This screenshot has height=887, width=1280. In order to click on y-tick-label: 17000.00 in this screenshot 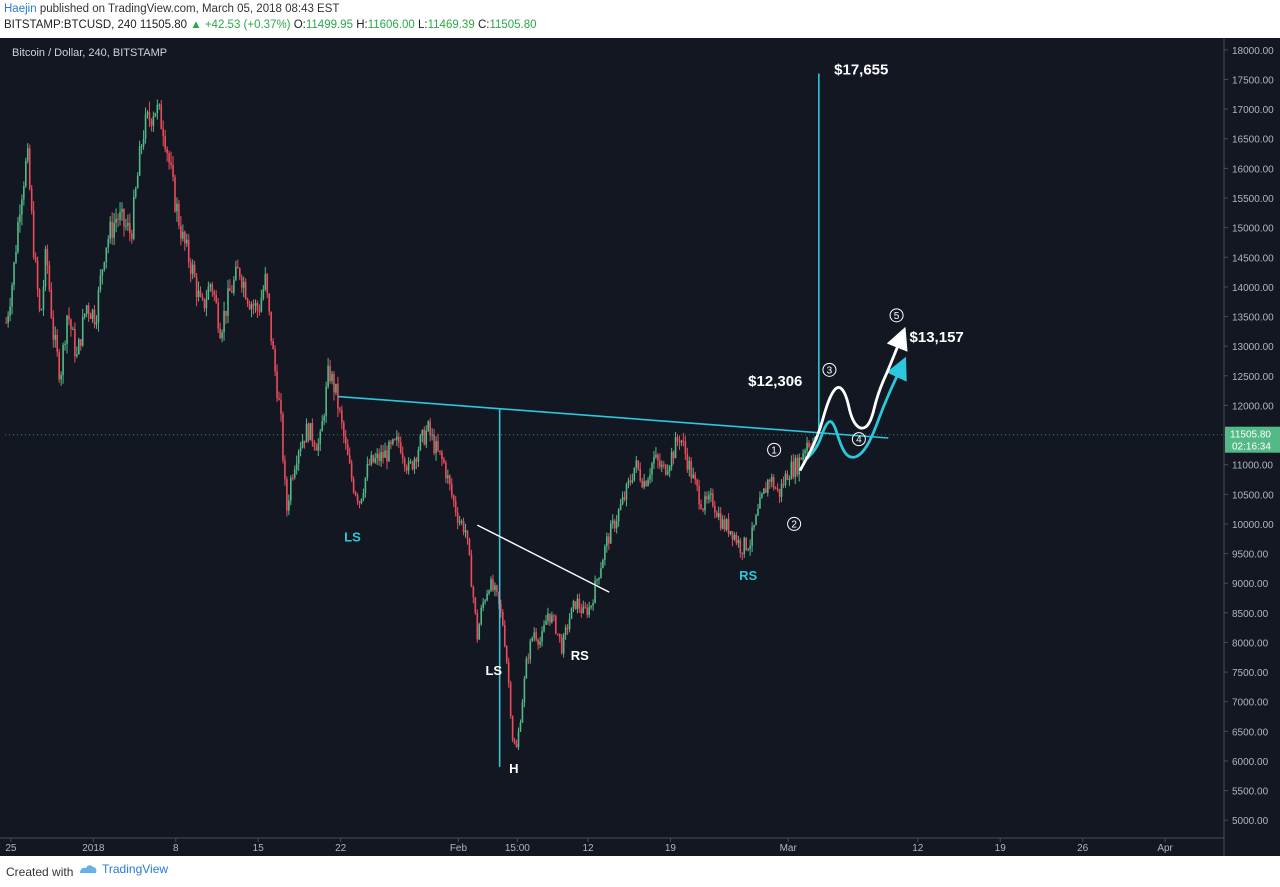, I will do `click(1253, 110)`.